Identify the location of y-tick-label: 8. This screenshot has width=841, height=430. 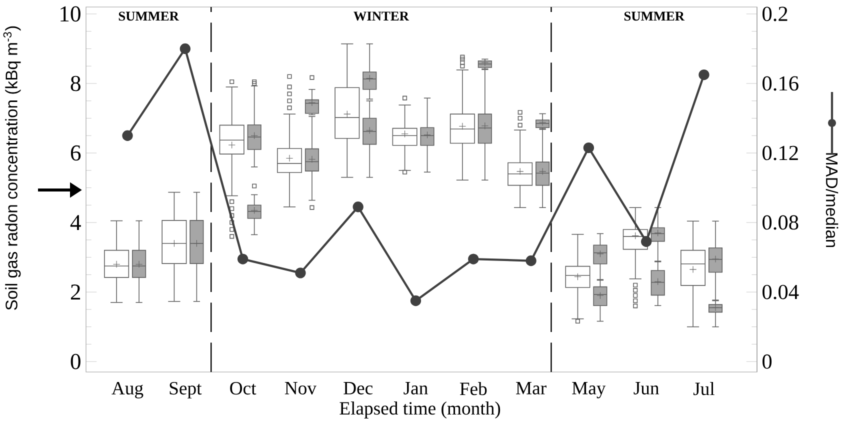
(75, 84).